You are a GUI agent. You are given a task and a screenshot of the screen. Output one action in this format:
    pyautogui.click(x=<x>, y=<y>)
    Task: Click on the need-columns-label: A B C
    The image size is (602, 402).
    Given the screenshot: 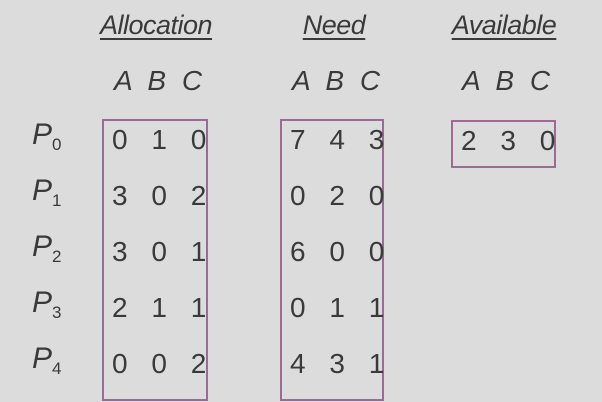 What is the action you would take?
    pyautogui.click(x=338, y=80)
    